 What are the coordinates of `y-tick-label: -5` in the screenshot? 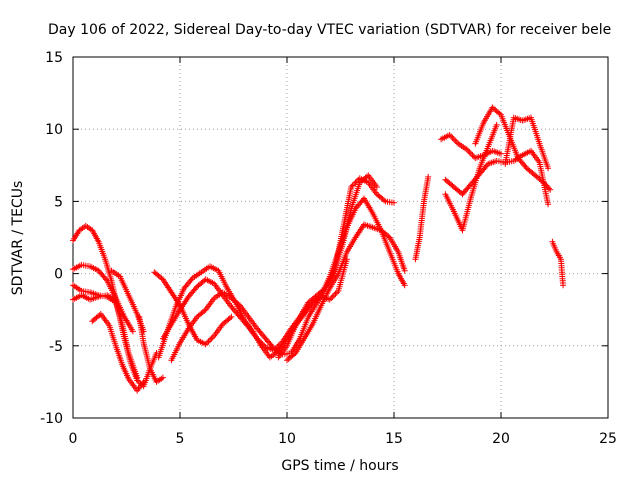 It's located at (56, 347).